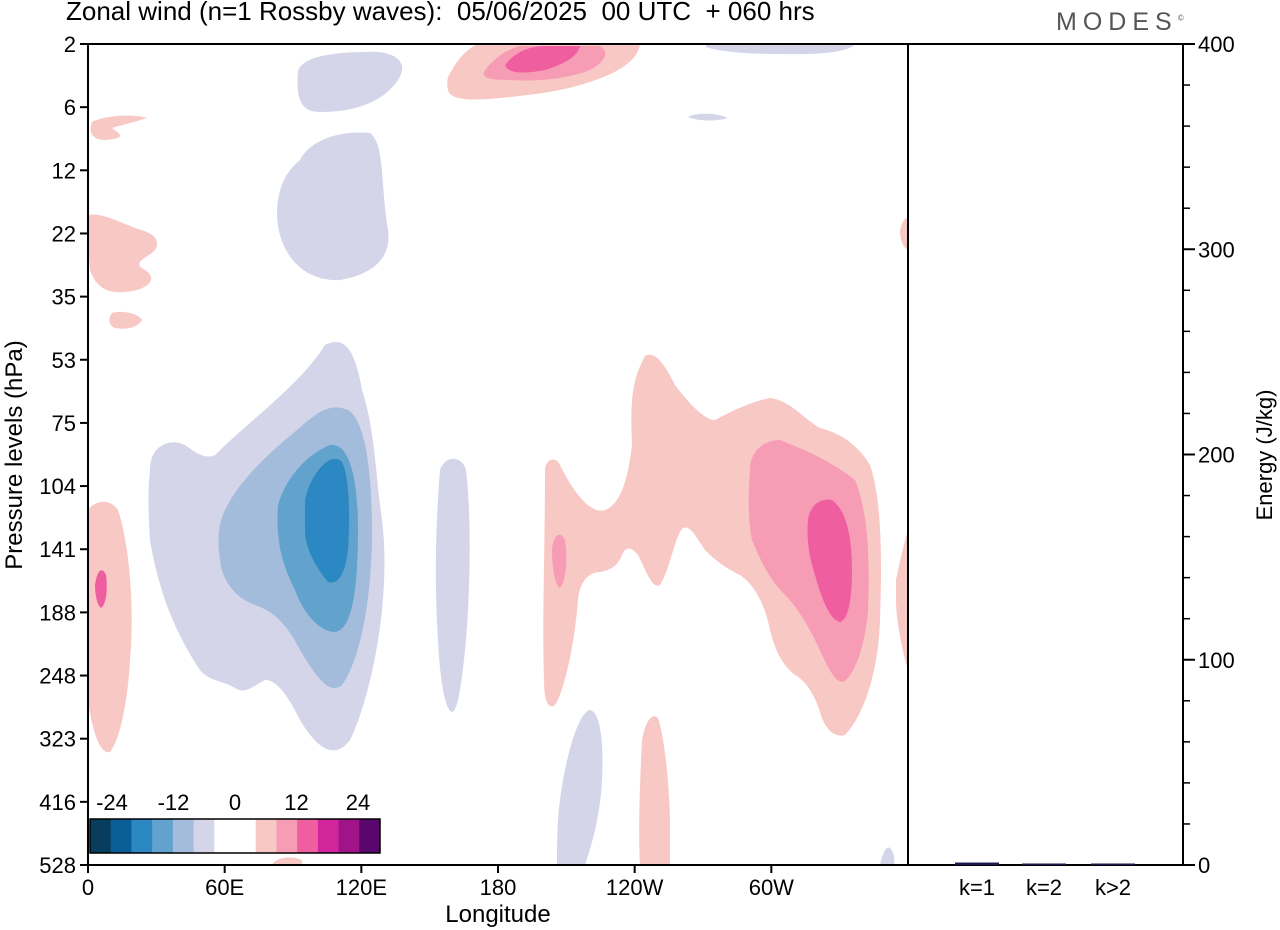 This screenshot has height=930, width=1280. Describe the element at coordinates (57, 486) in the screenshot. I see `y-tick-label: 104` at that location.